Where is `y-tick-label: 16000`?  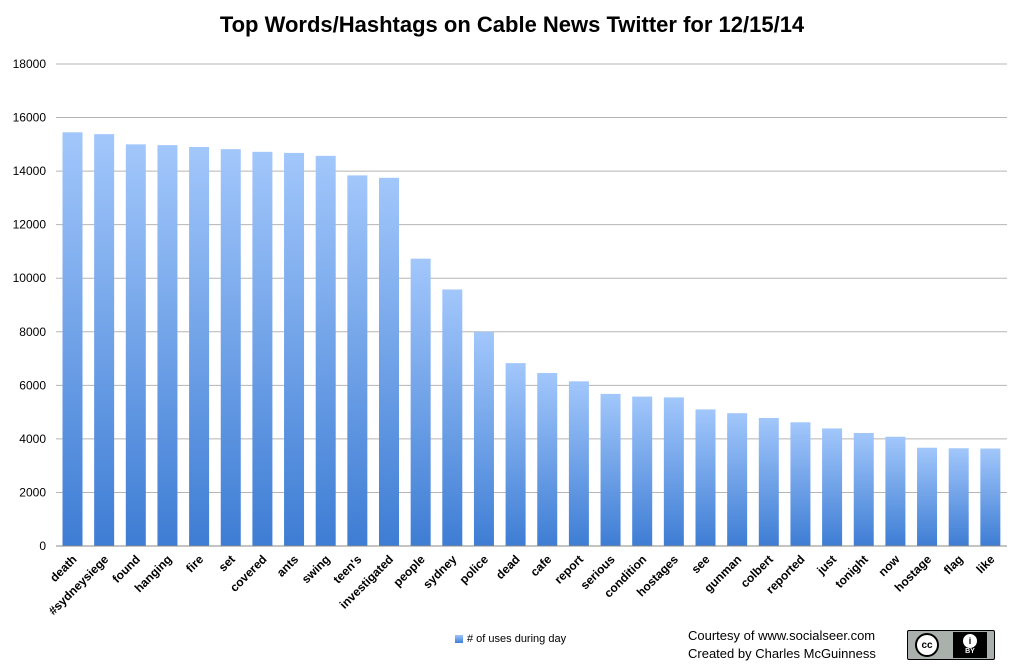 y-tick-label: 16000 is located at coordinates (30, 118).